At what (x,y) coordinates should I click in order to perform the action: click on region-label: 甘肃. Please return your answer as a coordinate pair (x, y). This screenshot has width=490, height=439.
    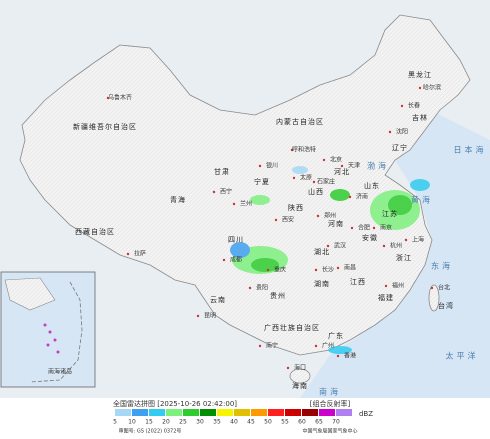
    Looking at the image, I should click on (222, 171).